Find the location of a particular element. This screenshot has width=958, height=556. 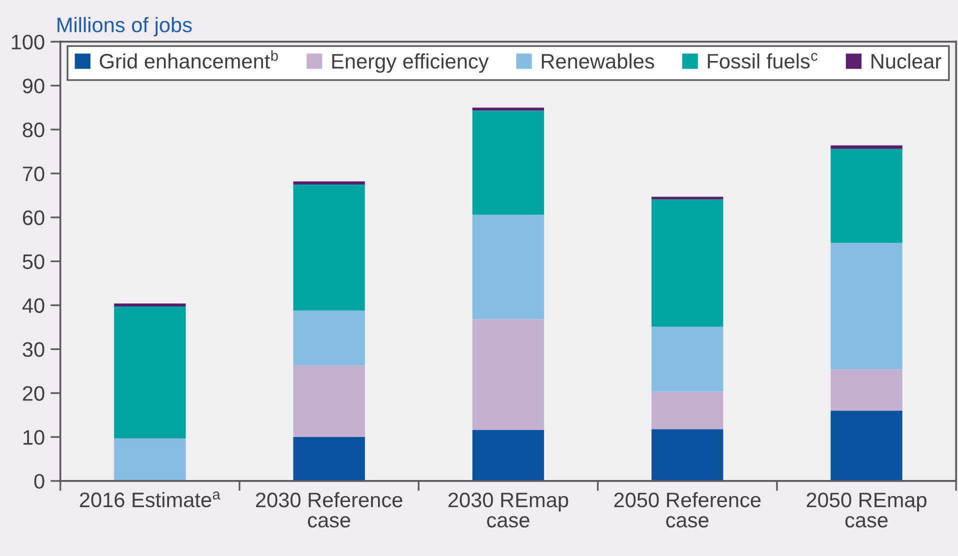

x-tick-label: 2030 REmap case is located at coordinates (508, 510).